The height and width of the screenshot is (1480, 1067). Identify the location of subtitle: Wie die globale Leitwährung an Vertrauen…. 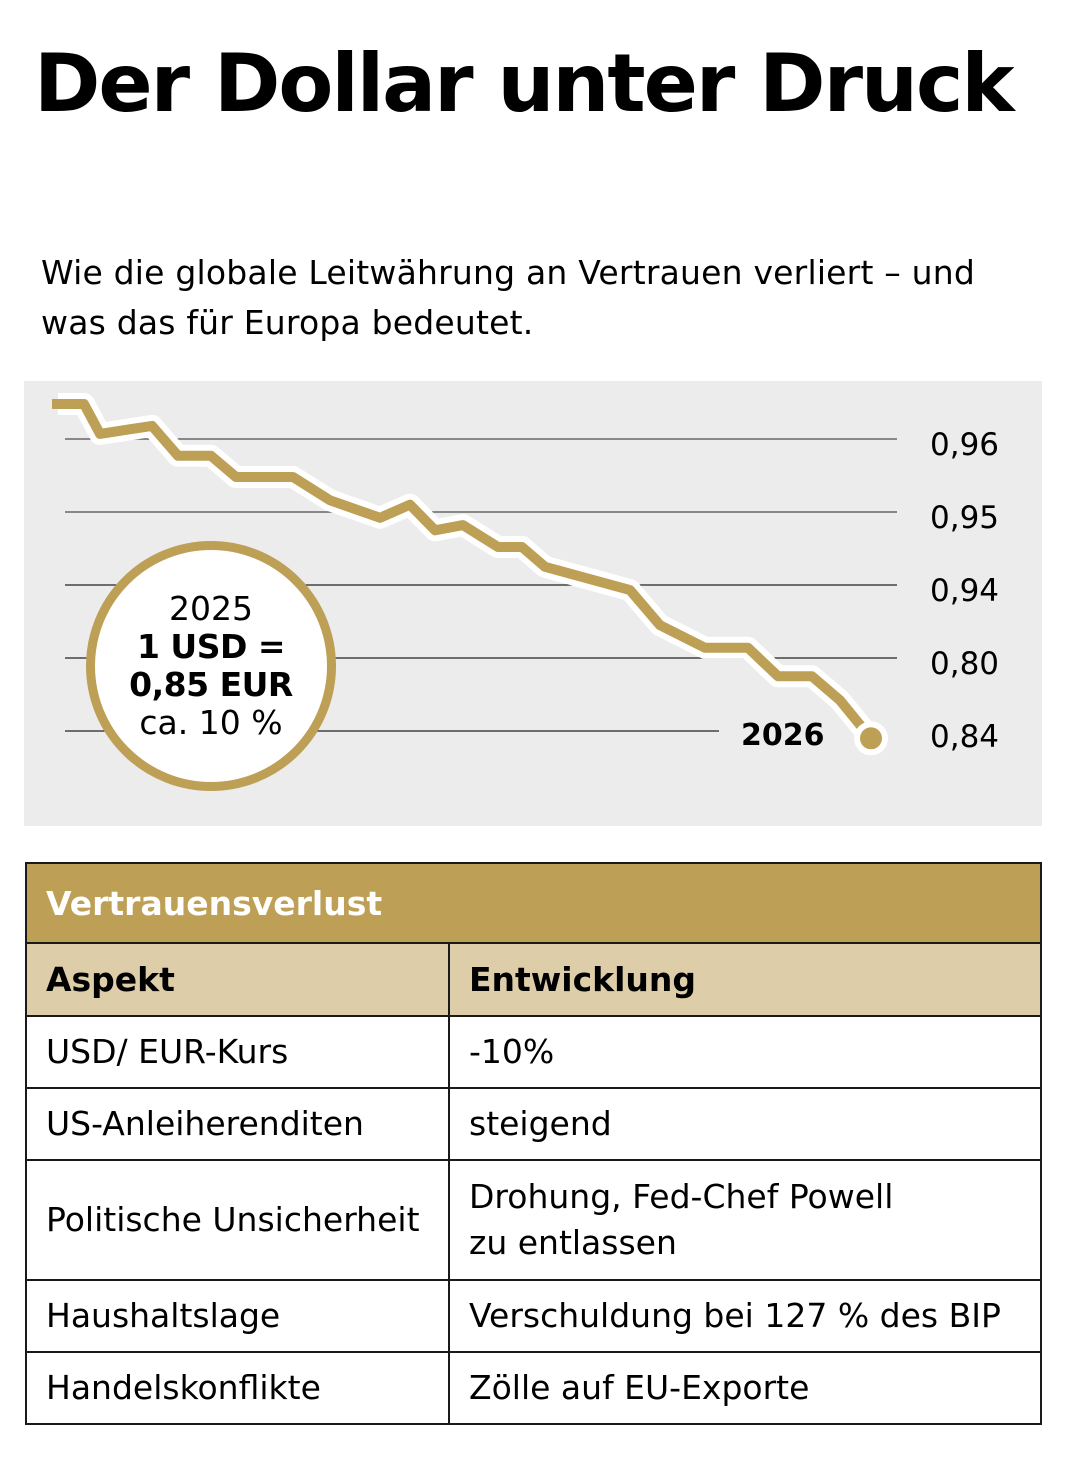
(508, 297).